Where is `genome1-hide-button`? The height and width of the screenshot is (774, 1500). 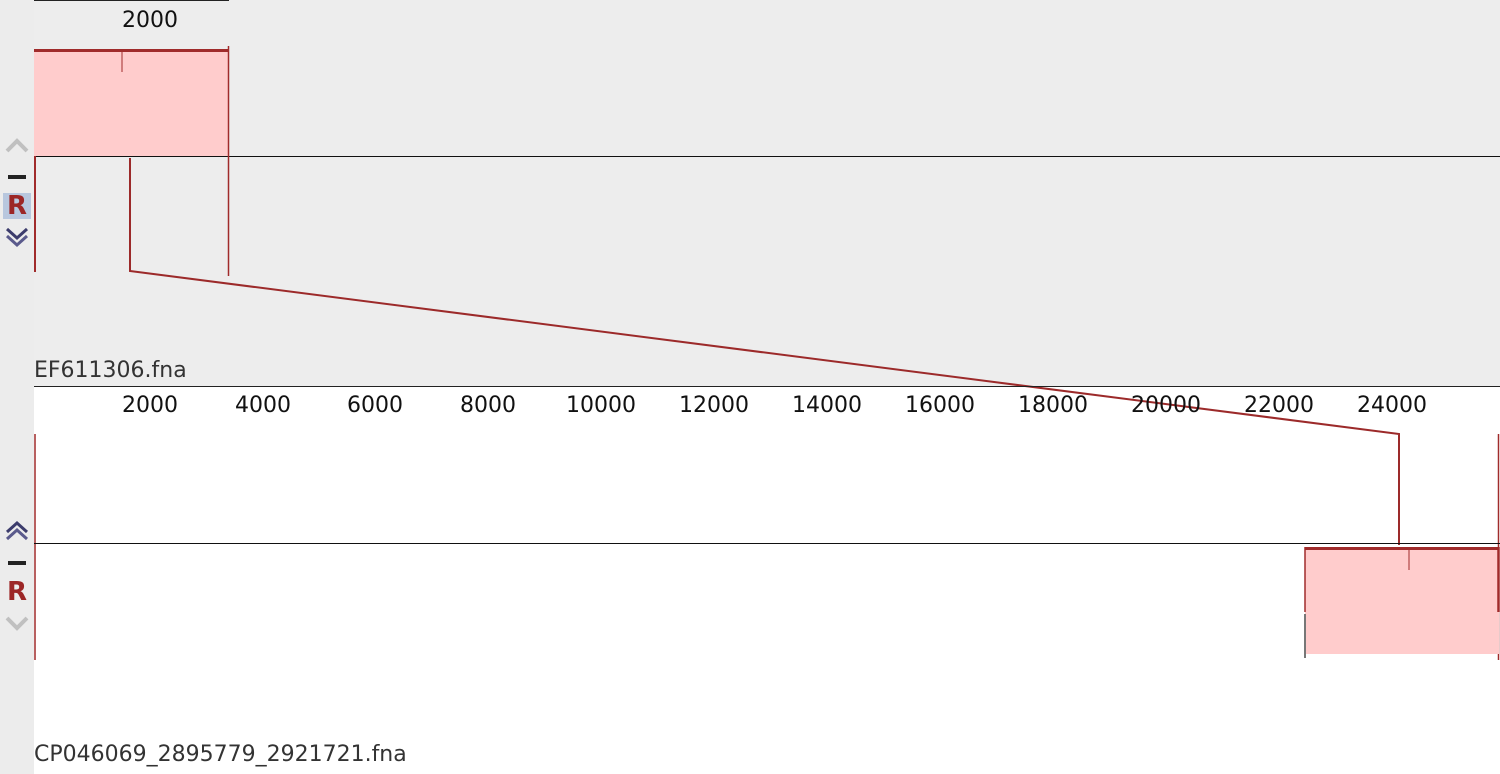 genome1-hide-button is located at coordinates (17, 177).